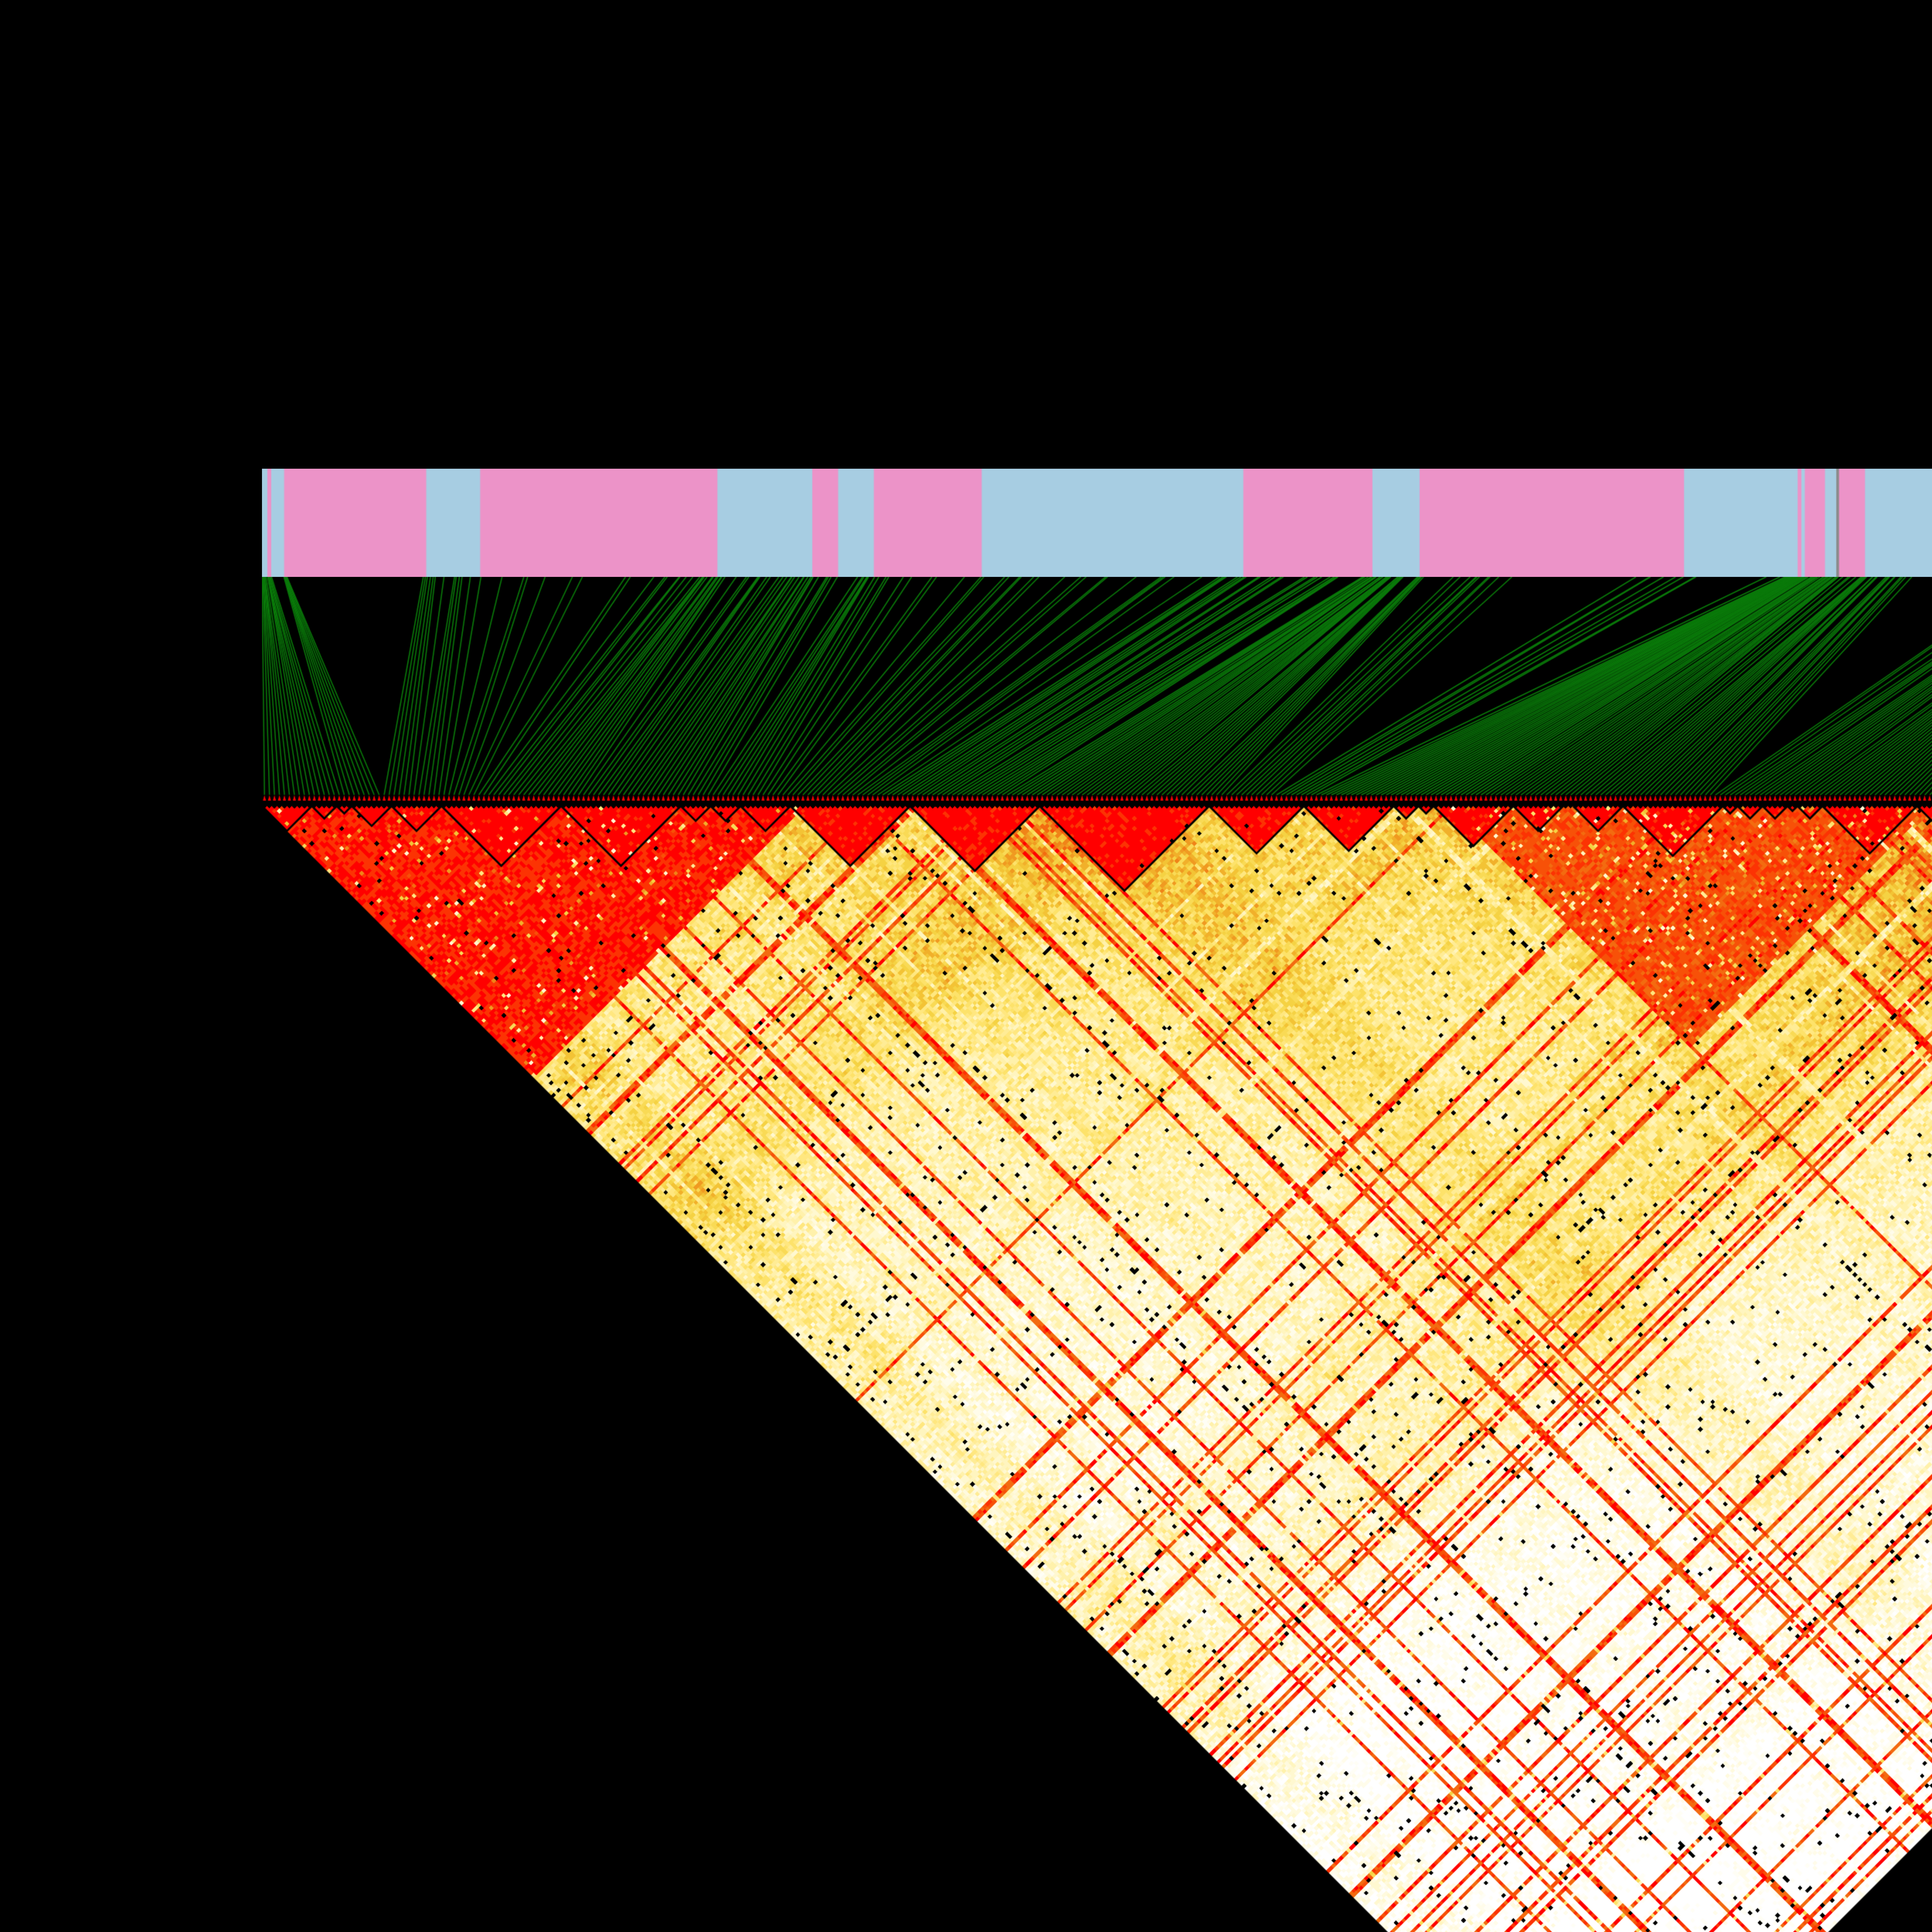  I want to click on physical-position-fan, so click(1097, 686).